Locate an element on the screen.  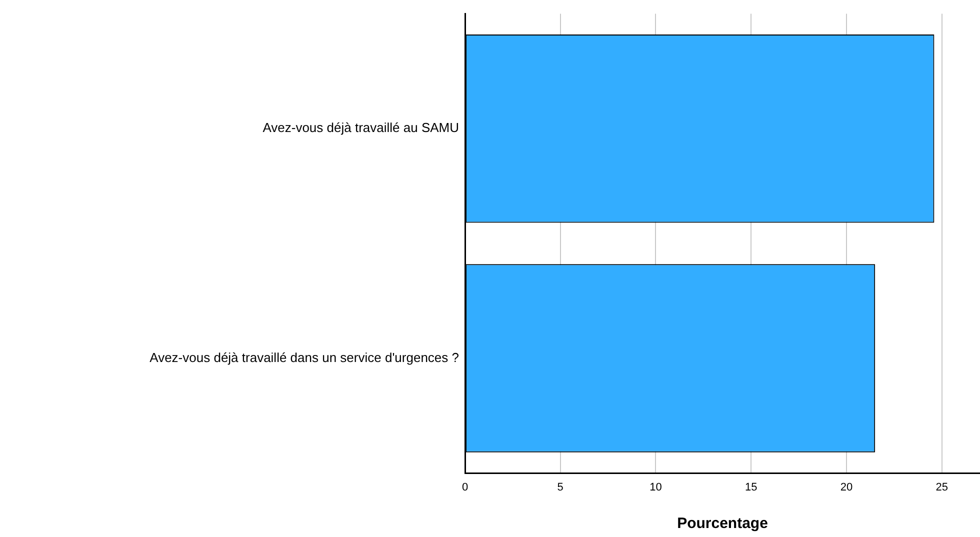
x-tick-label: 20 is located at coordinates (846, 488).